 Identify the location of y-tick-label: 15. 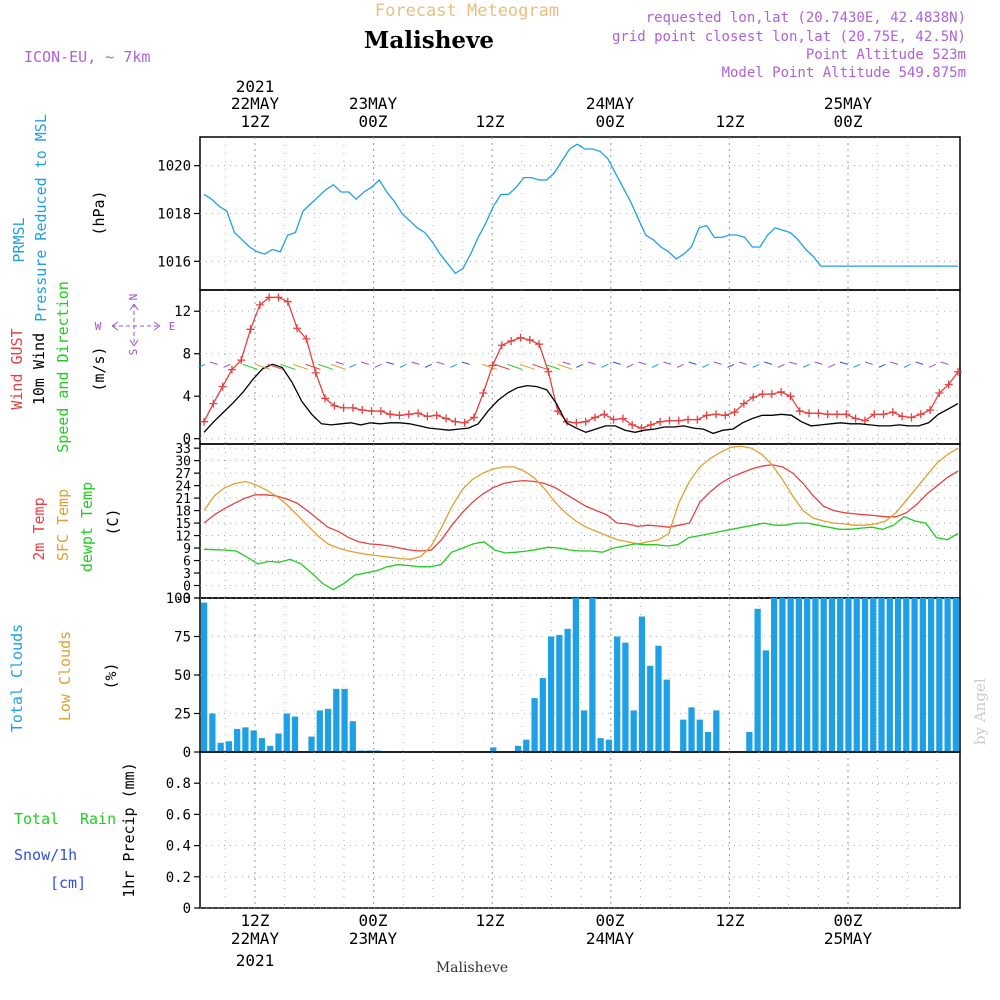
(183, 524).